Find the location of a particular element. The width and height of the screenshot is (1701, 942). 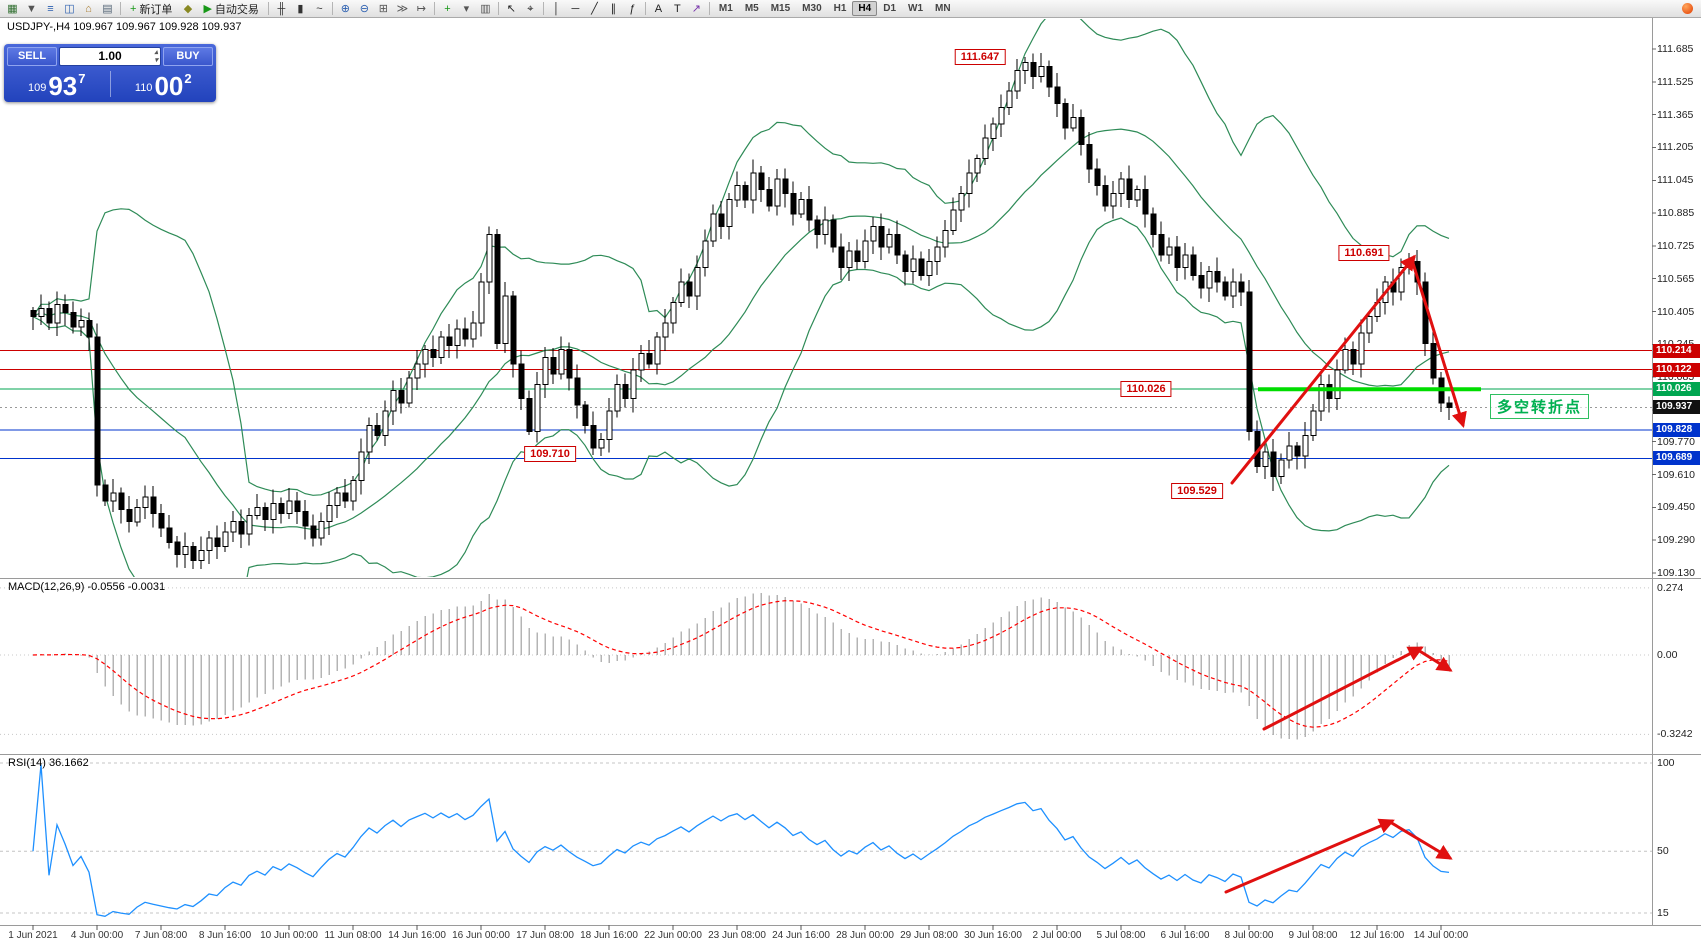

time-axis-label: 30 Jun 16:00 is located at coordinates (993, 935).